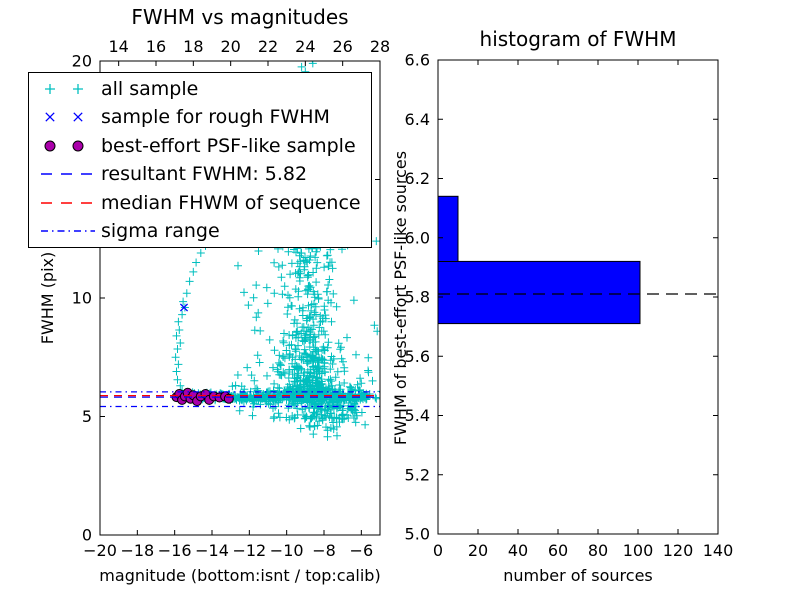 The width and height of the screenshot is (800, 600). What do you see at coordinates (287, 550) in the screenshot?
I see `x-tick-label: −10` at bounding box center [287, 550].